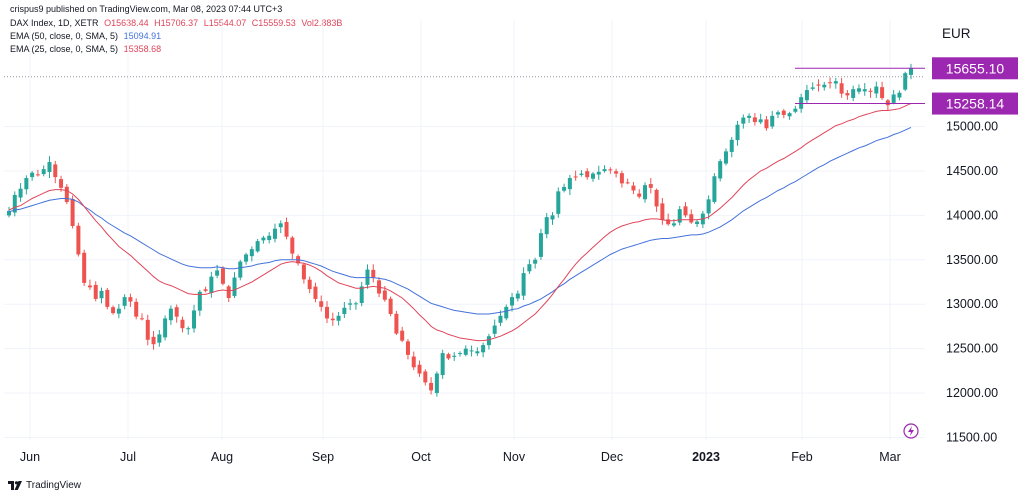 The height and width of the screenshot is (499, 1024). What do you see at coordinates (612, 457) in the screenshot?
I see `x-tick-label: Dec` at bounding box center [612, 457].